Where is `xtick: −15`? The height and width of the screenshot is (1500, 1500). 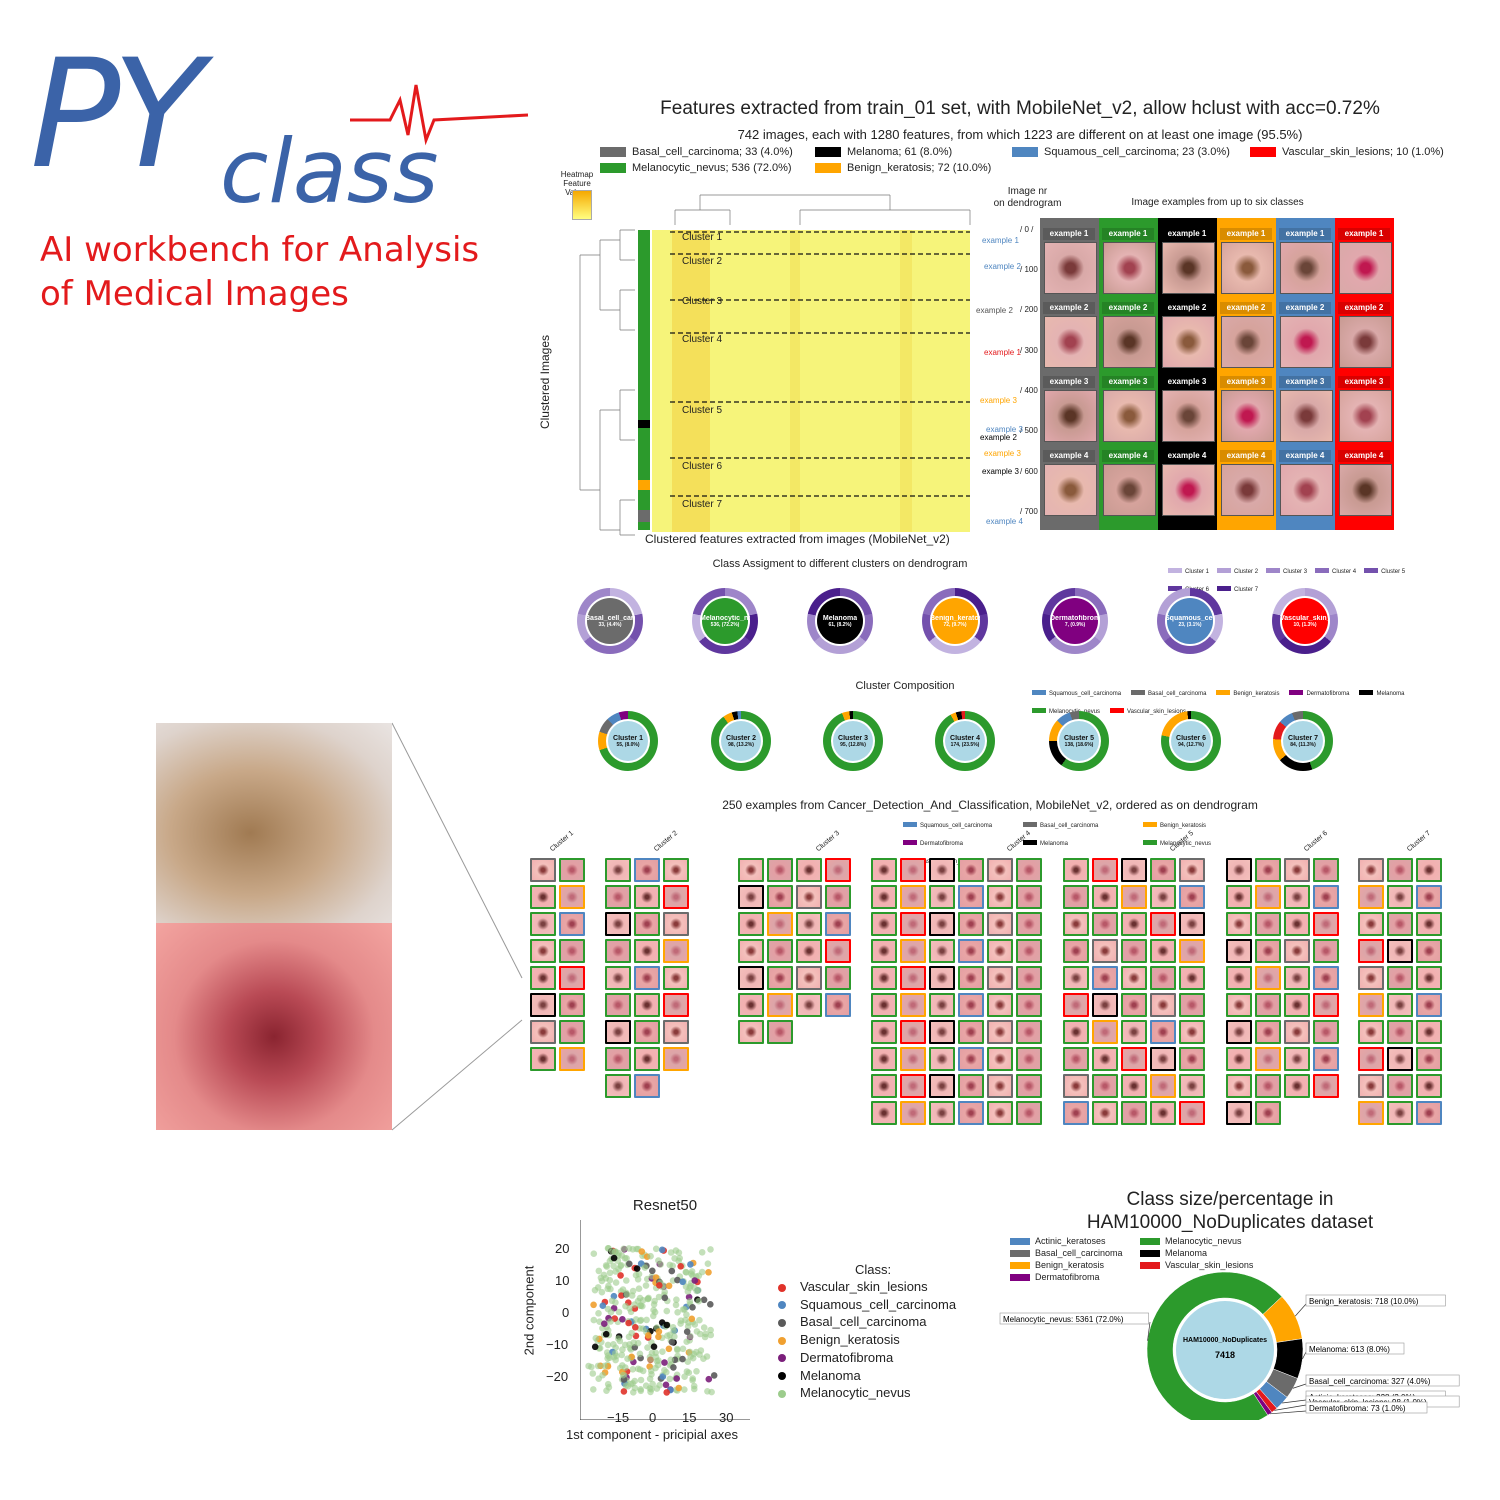 xtick: −15 is located at coordinates (618, 1417).